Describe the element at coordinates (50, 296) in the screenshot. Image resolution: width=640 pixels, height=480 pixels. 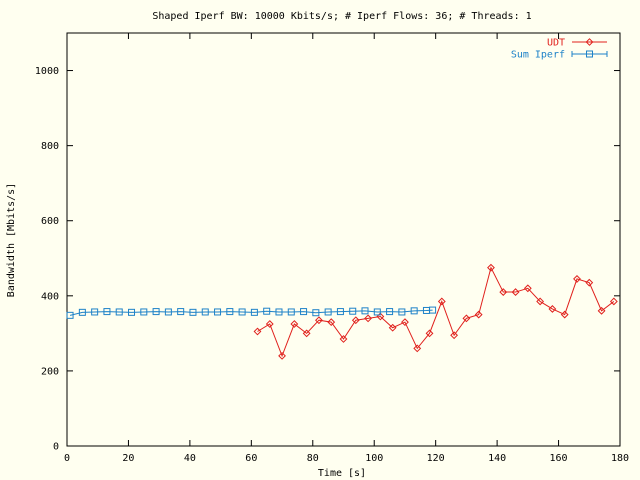
I see `y-tick-label: 400` at that location.